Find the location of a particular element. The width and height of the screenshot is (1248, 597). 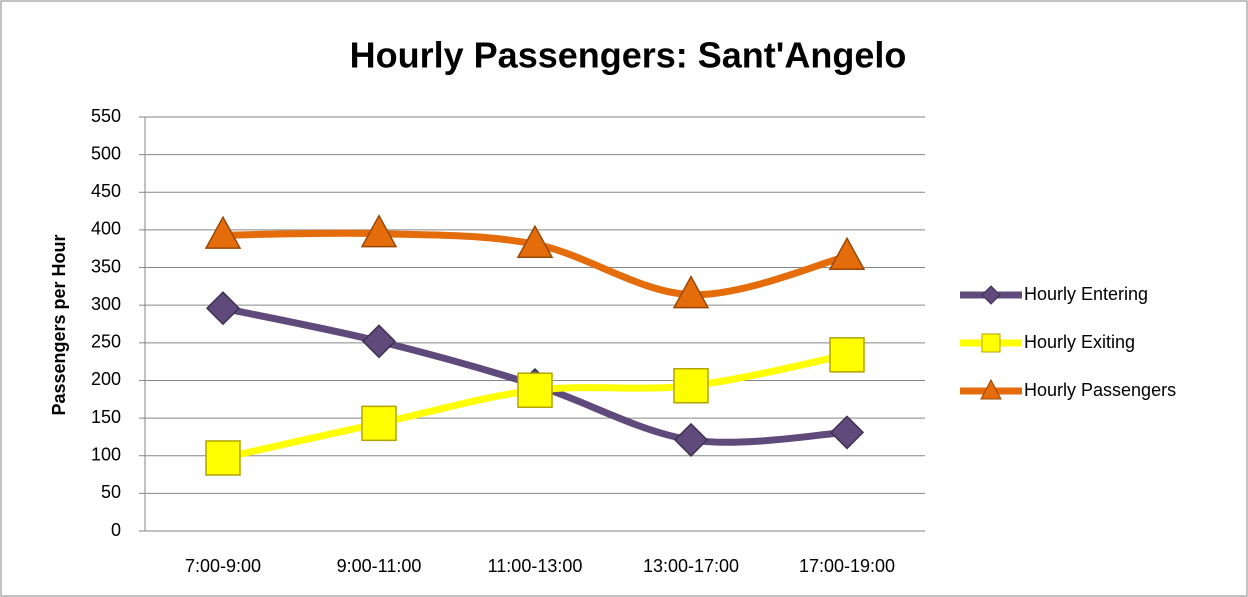

x-tick-label: 17:00-19:00 is located at coordinates (847, 566).